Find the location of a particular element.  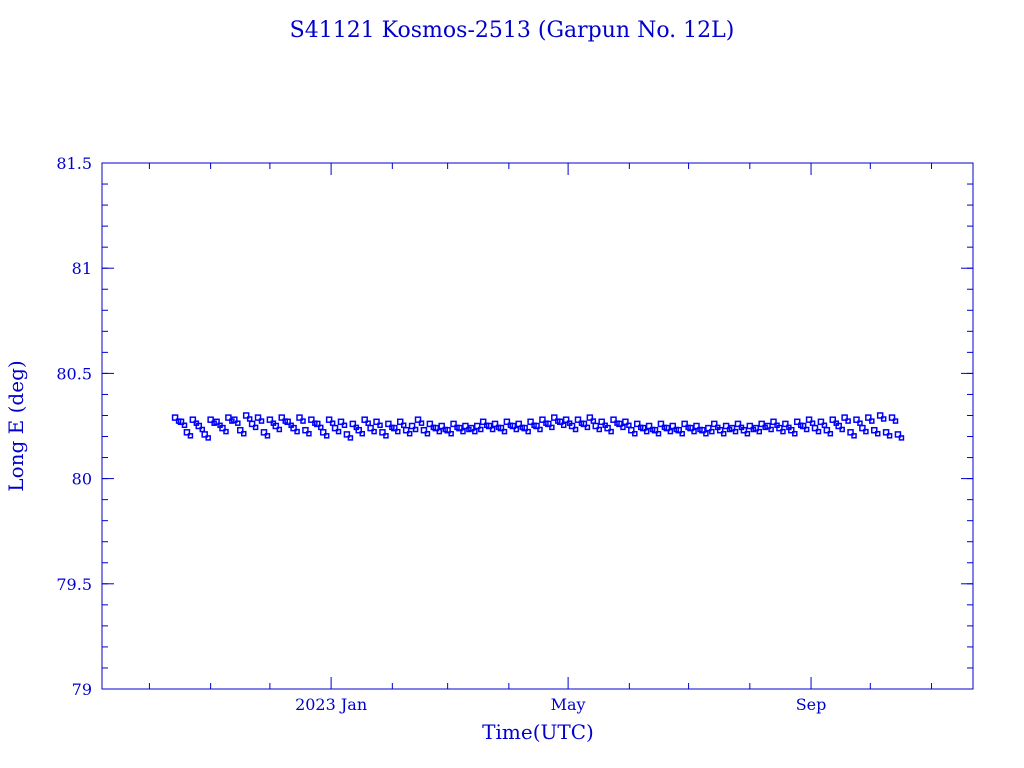

x-tick-label: Sep is located at coordinates (811, 704).